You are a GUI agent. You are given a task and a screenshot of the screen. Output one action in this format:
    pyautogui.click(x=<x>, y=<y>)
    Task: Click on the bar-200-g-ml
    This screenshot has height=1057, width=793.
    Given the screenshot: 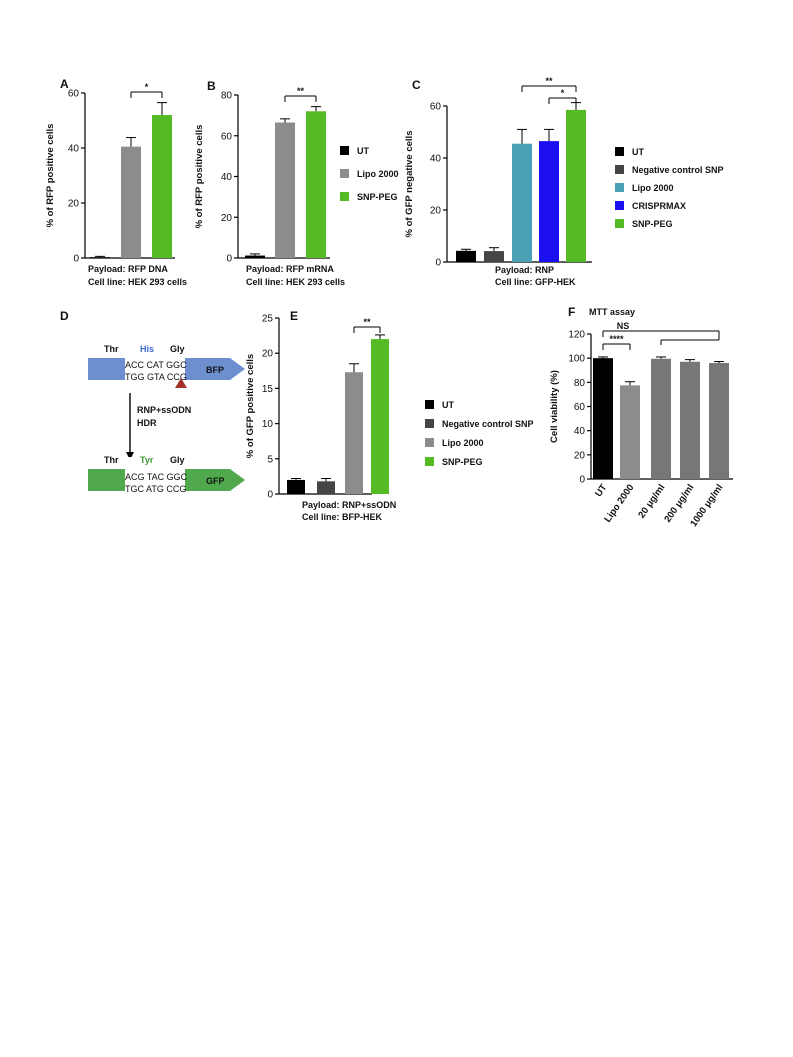 What is the action you would take?
    pyautogui.click(x=690, y=420)
    